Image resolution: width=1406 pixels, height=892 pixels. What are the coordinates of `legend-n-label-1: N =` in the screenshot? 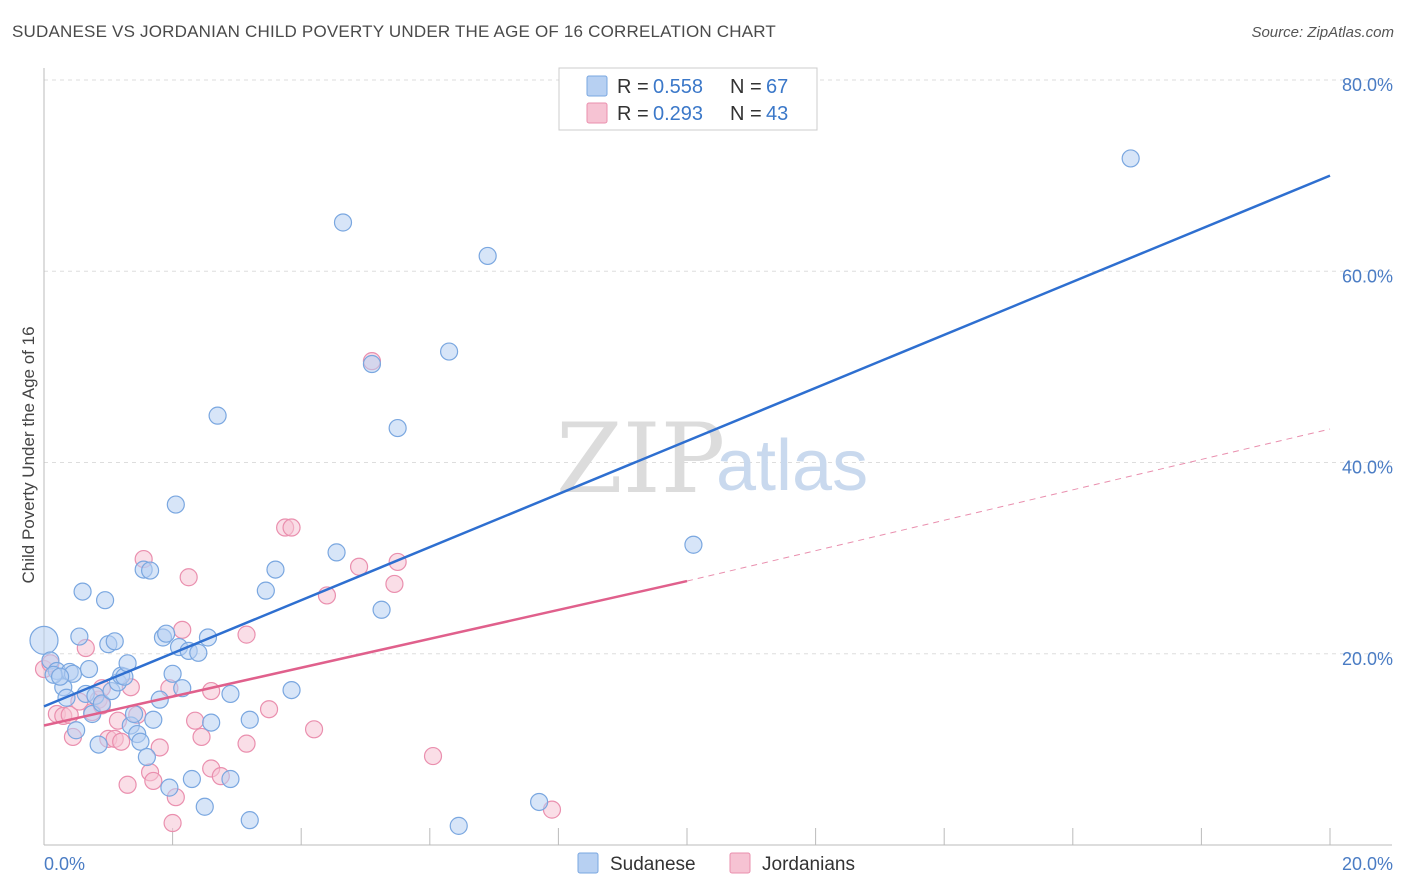 It's located at (746, 87).